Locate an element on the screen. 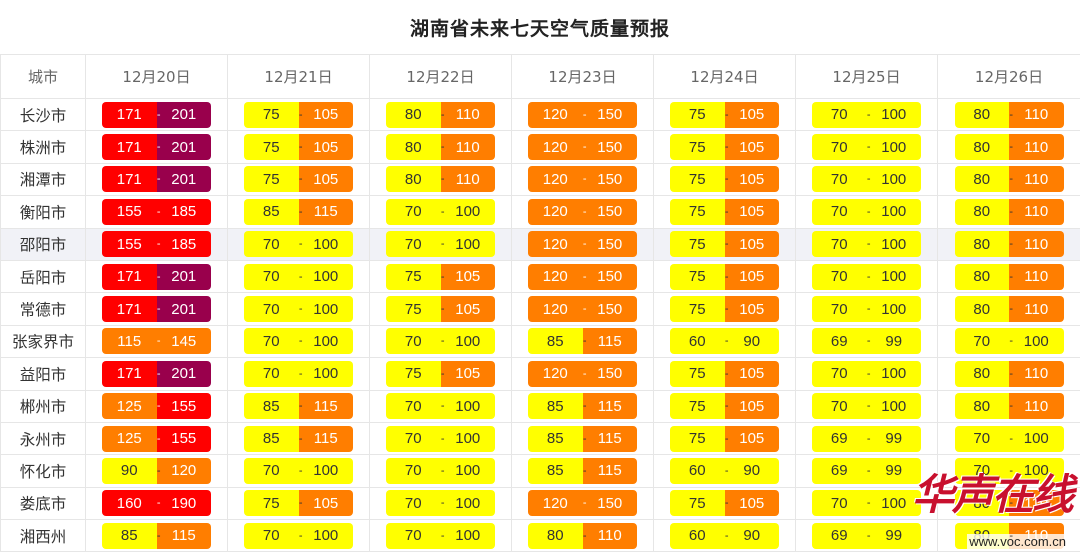 This screenshot has height=555, width=1080. aqi-high-value: 110 is located at coordinates (1036, 115).